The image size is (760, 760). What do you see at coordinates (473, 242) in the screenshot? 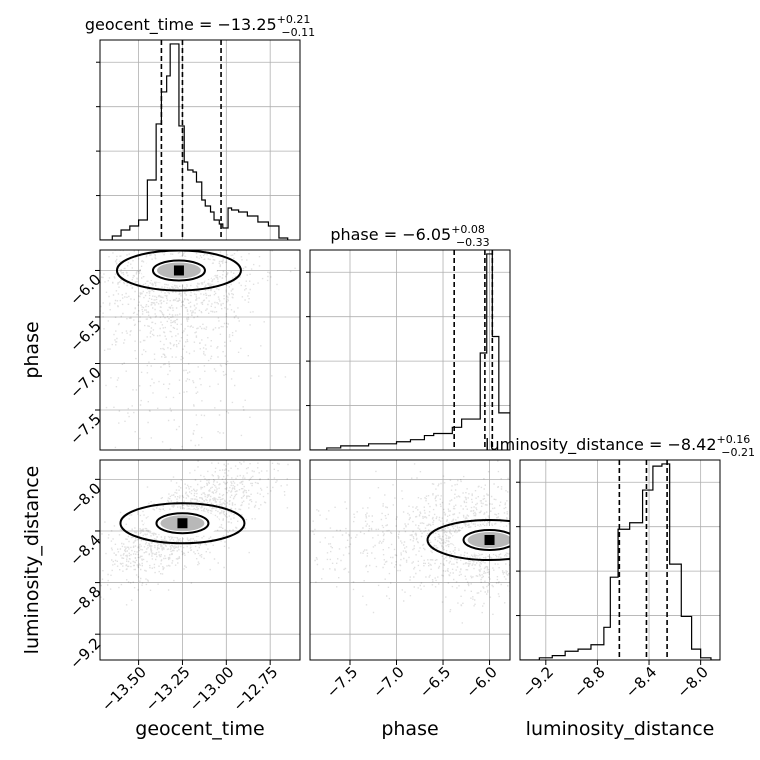
I see `title-minus: −0.33` at bounding box center [473, 242].